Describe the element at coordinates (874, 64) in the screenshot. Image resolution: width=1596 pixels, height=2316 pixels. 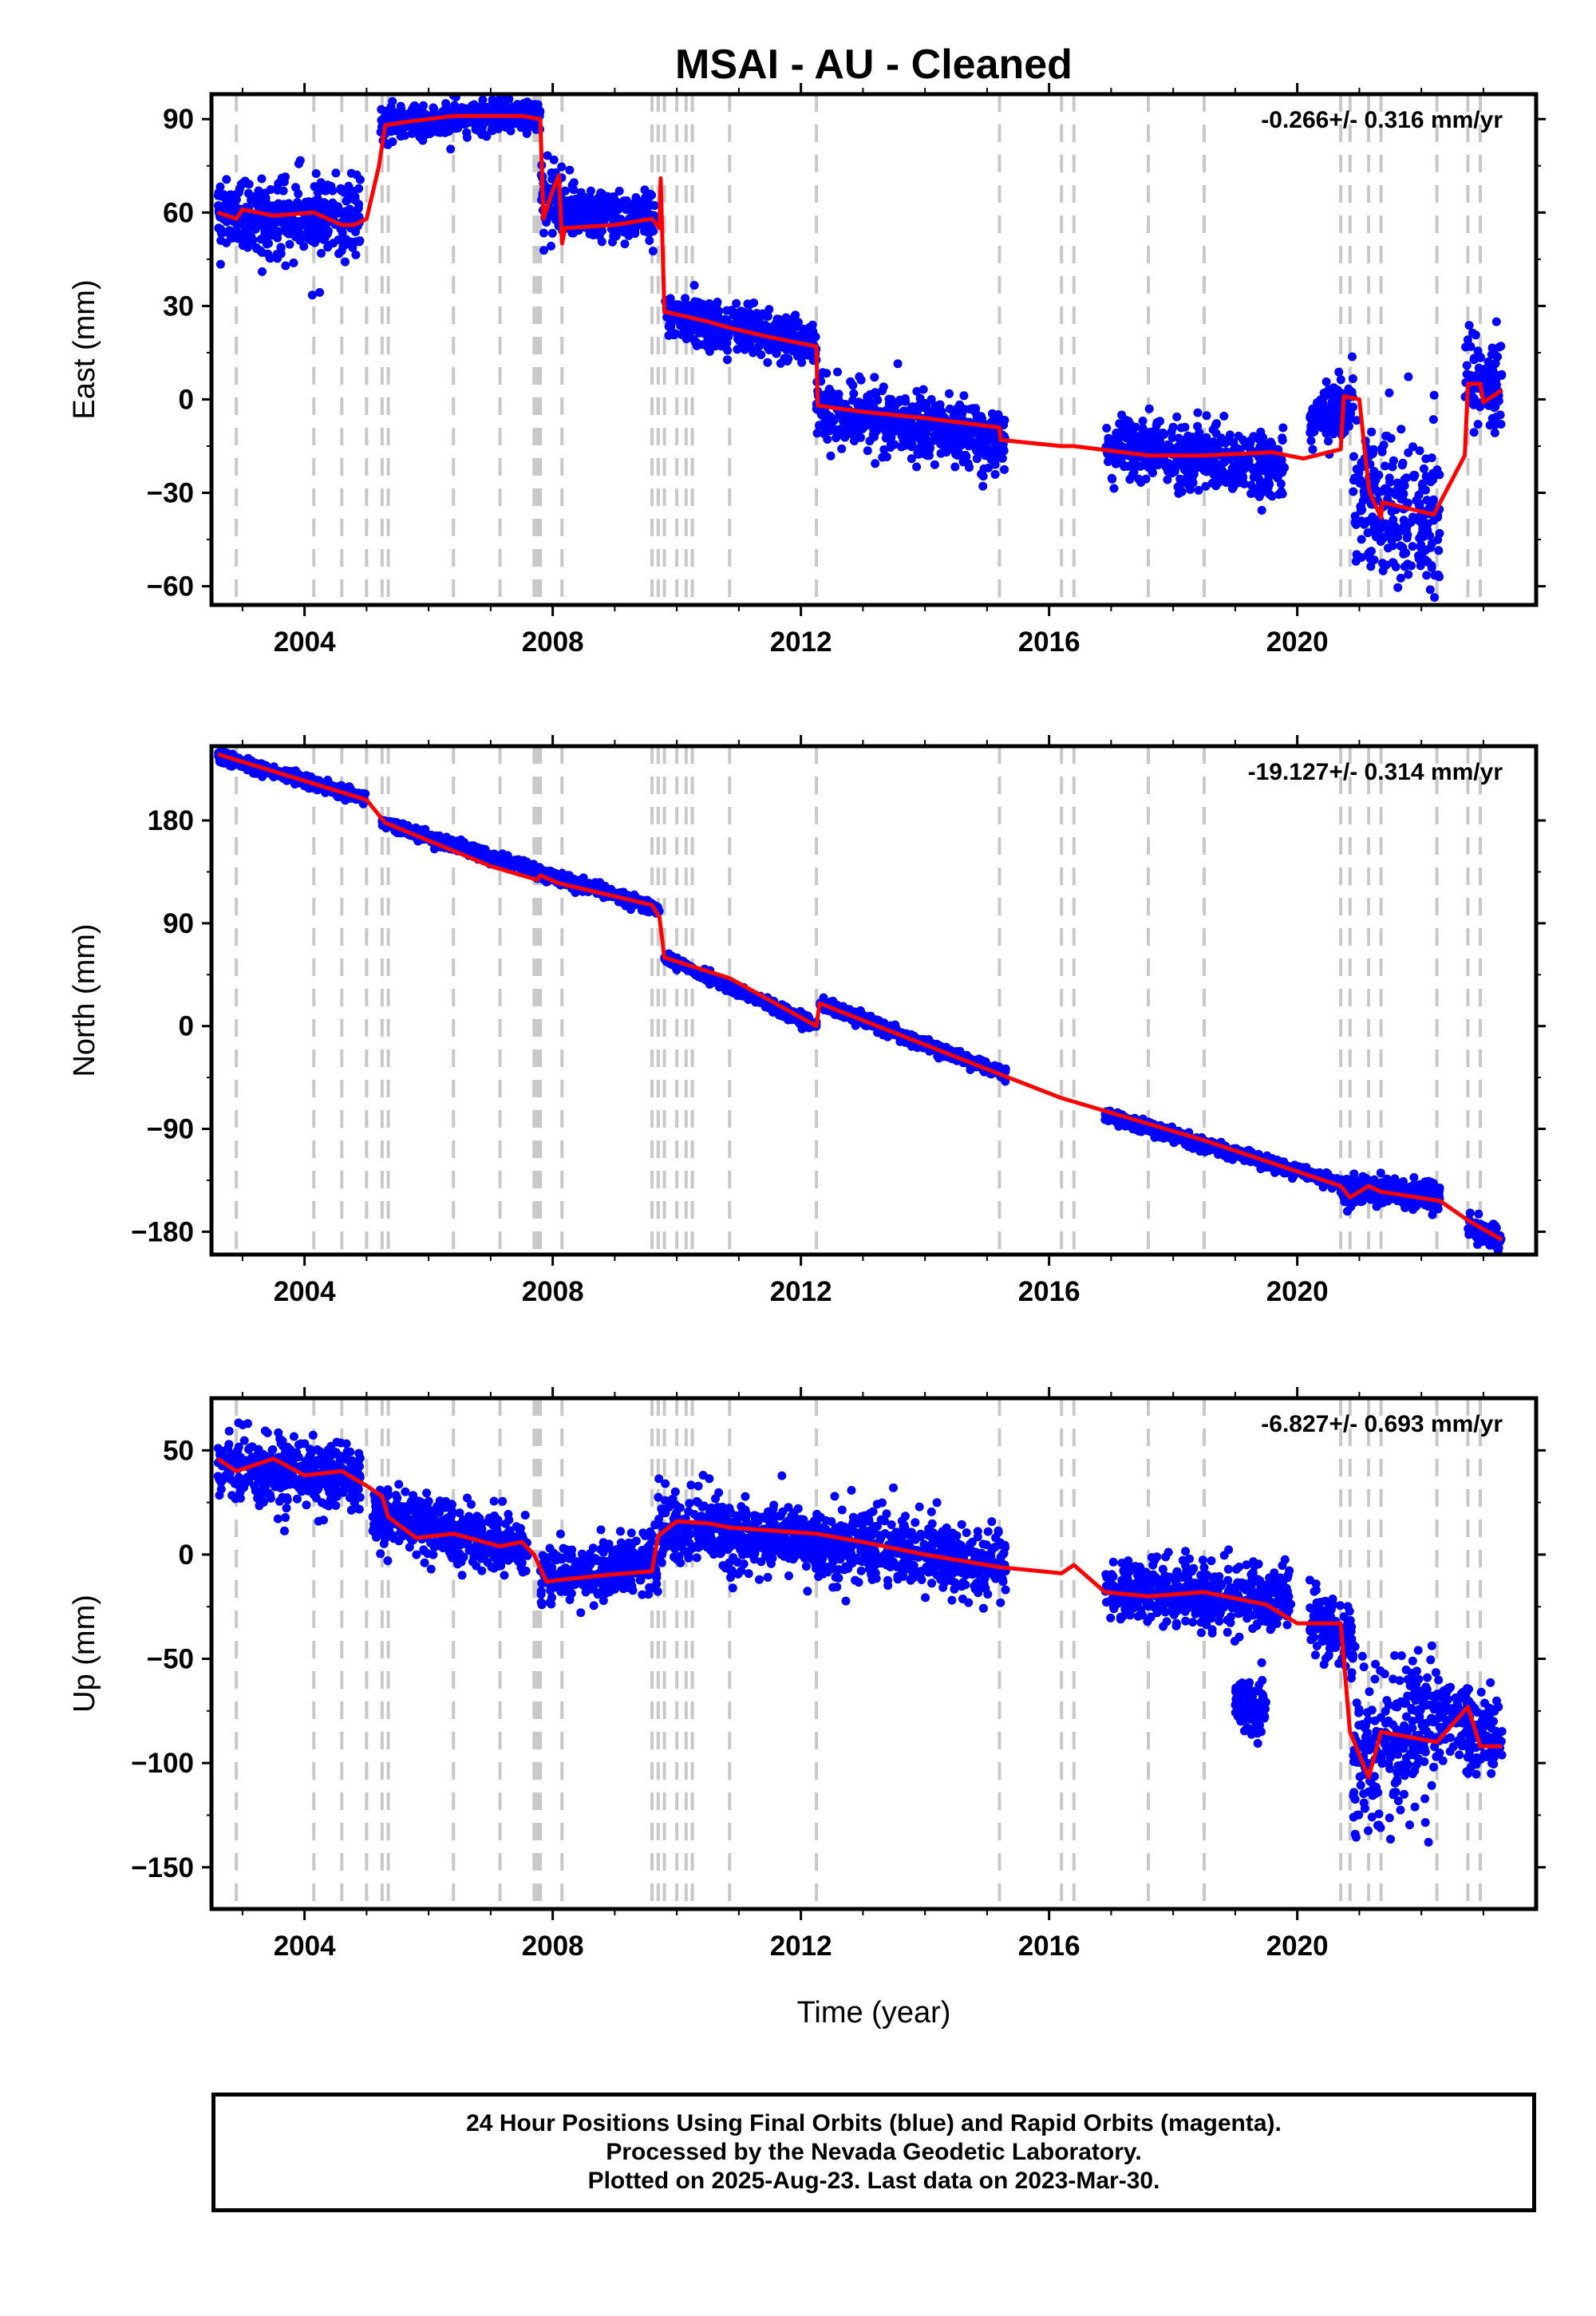
I see `chart-title: MSAI - AU - Cleaned` at that location.